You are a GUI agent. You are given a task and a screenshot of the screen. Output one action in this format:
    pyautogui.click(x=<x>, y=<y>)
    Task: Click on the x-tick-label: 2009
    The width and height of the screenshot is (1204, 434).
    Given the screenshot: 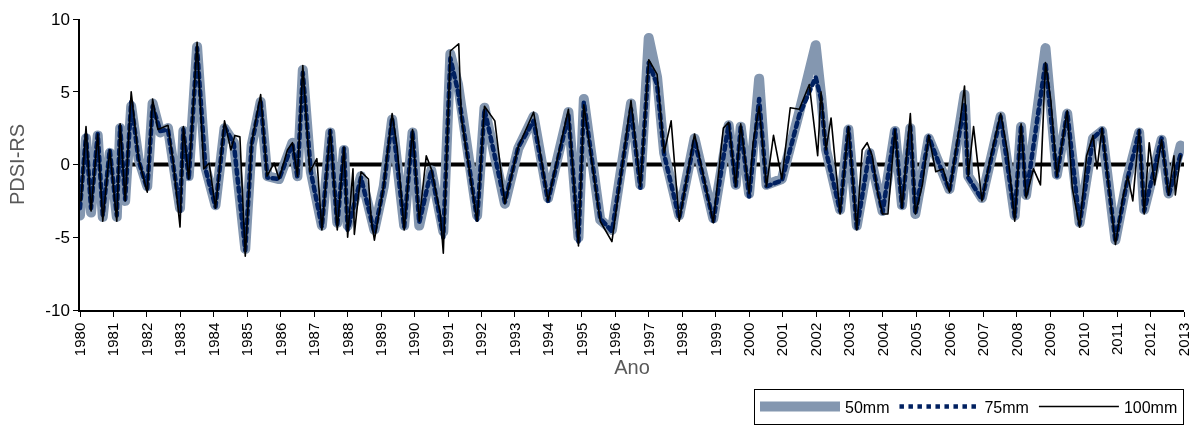 What is the action you would take?
    pyautogui.click(x=1050, y=339)
    